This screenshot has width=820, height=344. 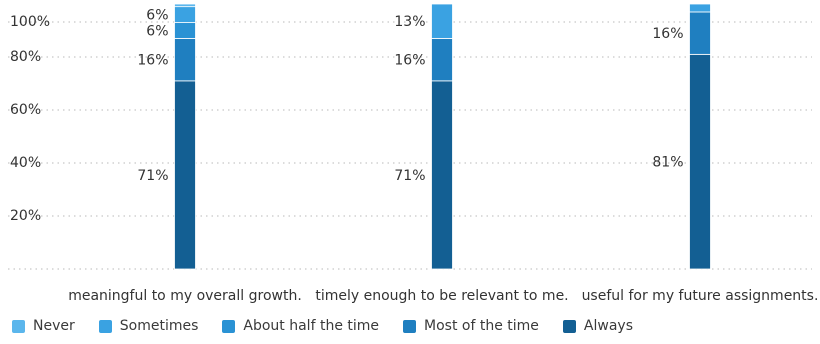 What do you see at coordinates (25, 163) in the screenshot?
I see `y-tick-label-40: 40%` at bounding box center [25, 163].